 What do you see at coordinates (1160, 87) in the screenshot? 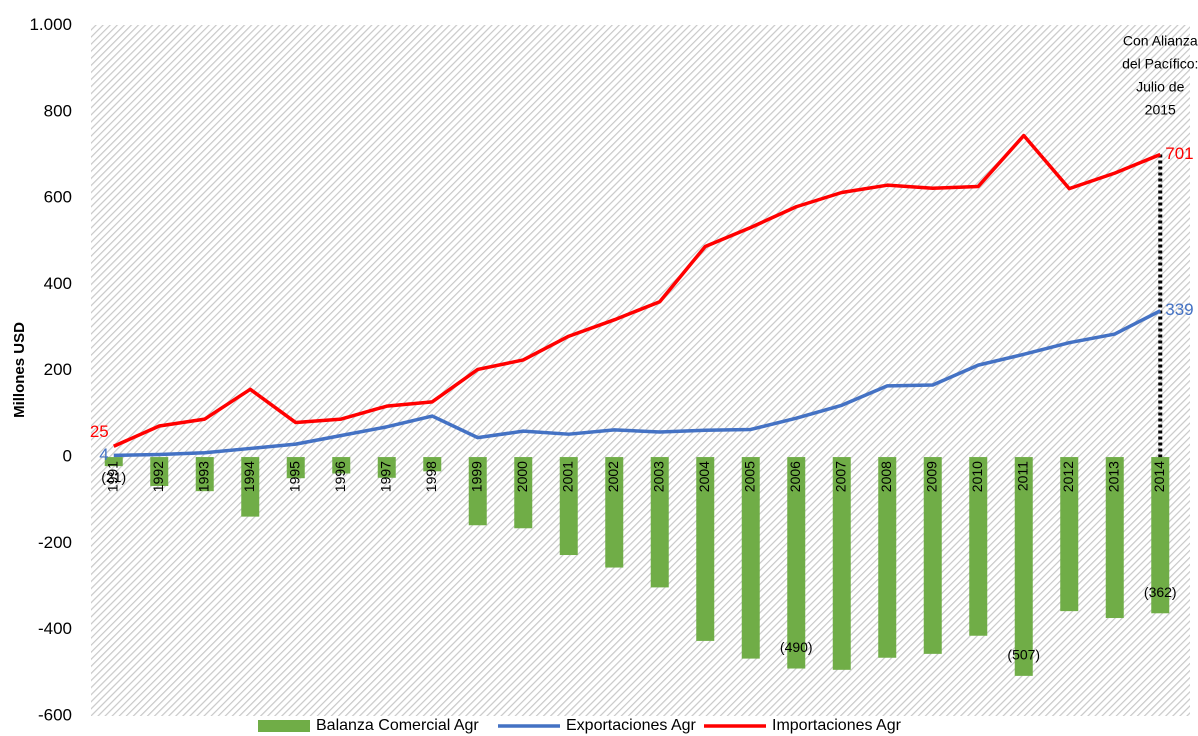
I see `annotation: Julio de` at bounding box center [1160, 87].